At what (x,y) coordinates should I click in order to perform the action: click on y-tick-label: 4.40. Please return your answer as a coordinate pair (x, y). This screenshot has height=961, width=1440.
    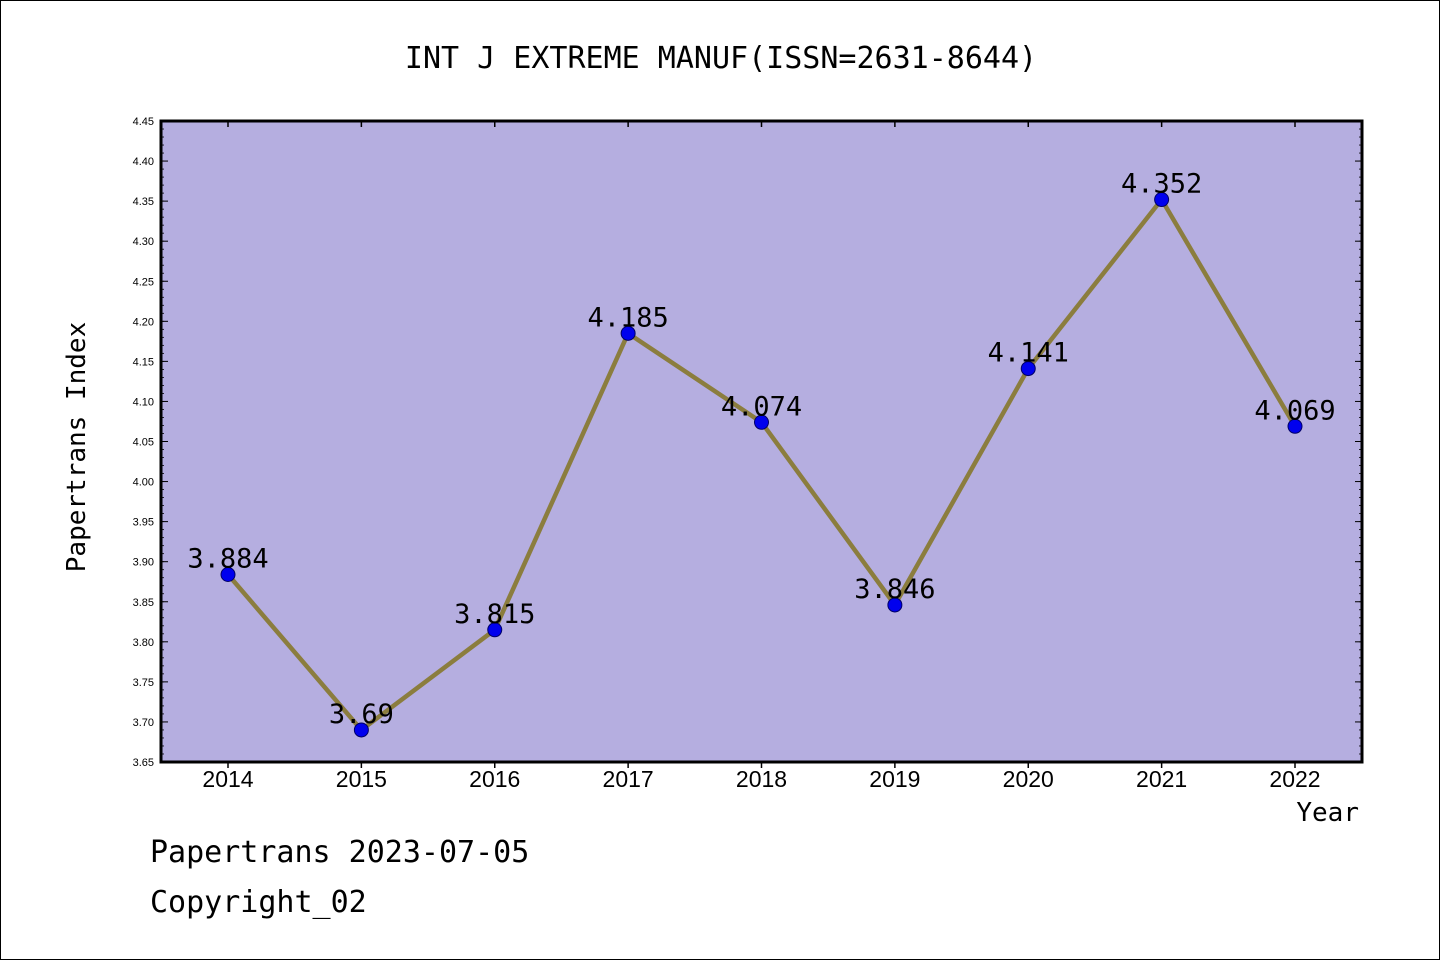
    Looking at the image, I should click on (143, 162).